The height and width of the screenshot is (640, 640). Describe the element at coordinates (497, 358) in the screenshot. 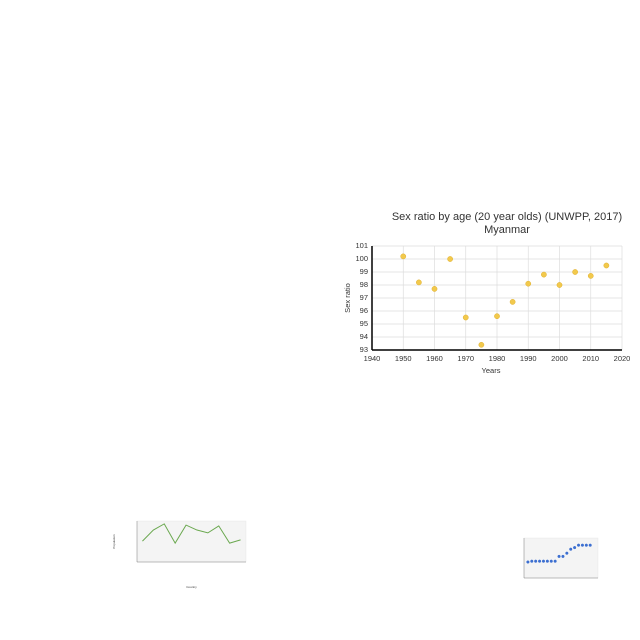

I see `x-tick-label: 1980` at that location.